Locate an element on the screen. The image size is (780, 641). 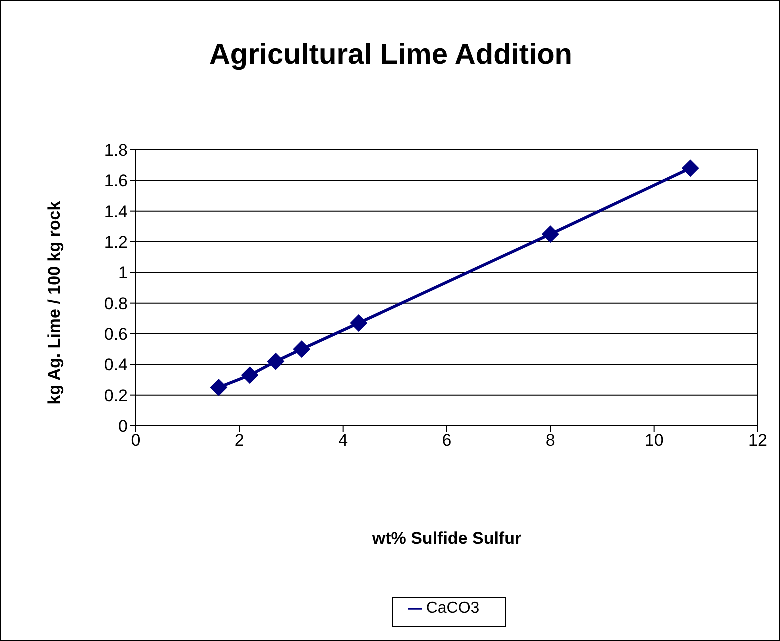
x-tick-label: 12 is located at coordinates (758, 440).